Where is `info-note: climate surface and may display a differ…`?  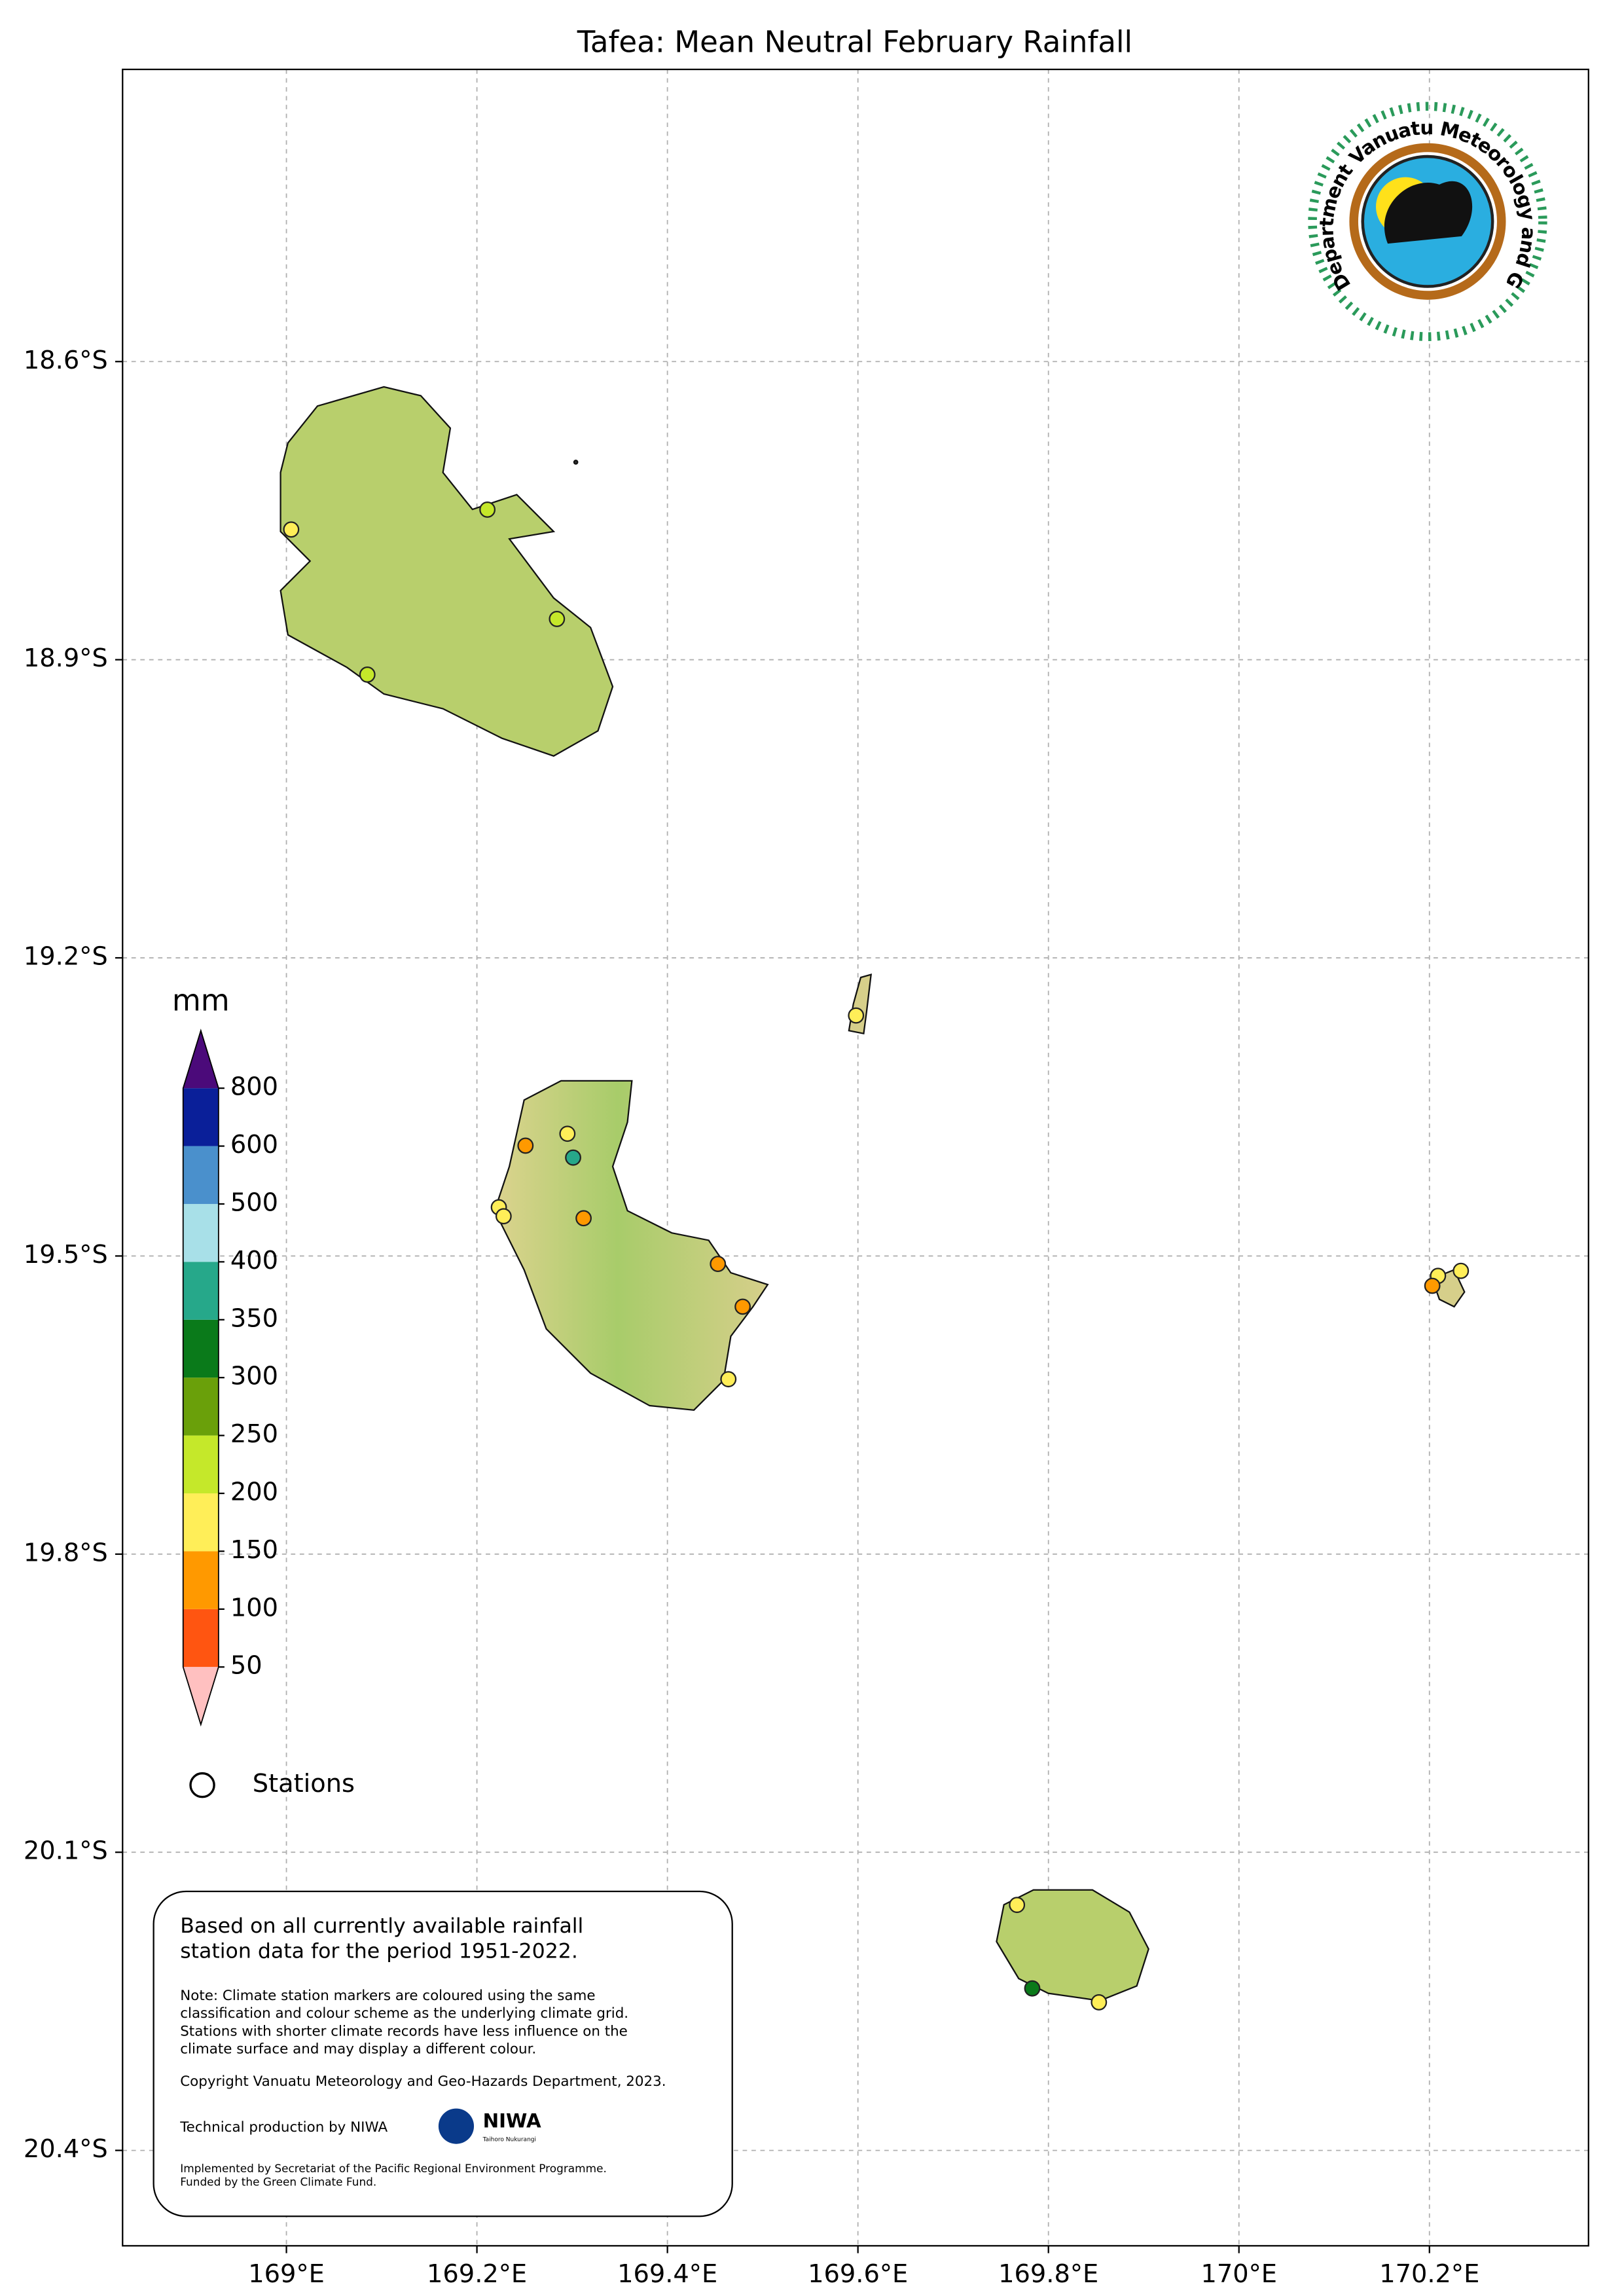 info-note: climate surface and may display a differ… is located at coordinates (358, 2049).